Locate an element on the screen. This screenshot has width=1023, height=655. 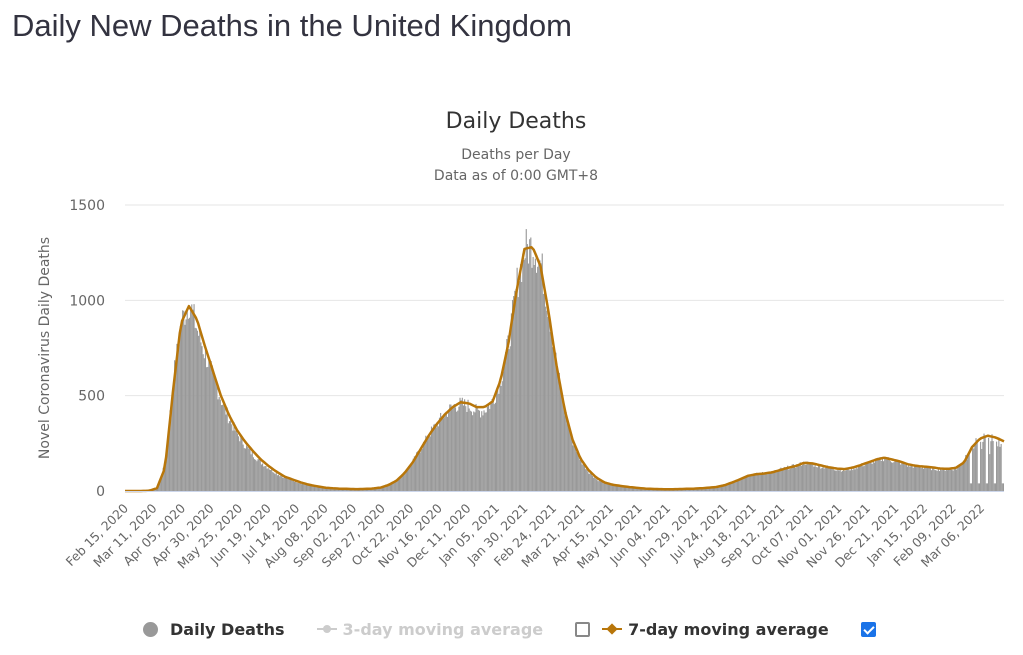
chart-subtitle-line-2: Data as of 0:00 GMT+8 is located at coordinates (516, 176).